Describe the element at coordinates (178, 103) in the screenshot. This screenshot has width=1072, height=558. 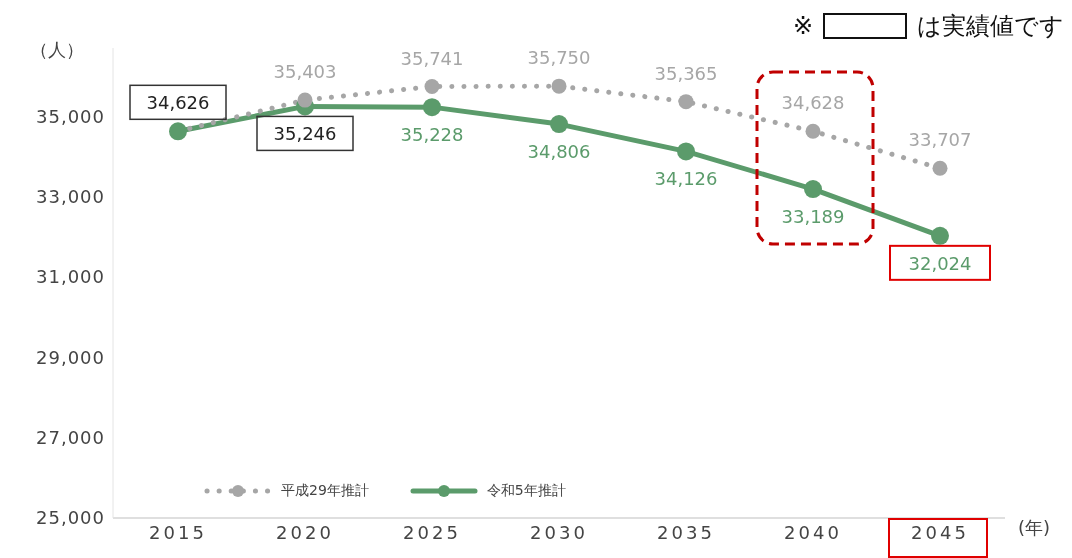
I see `data-label: 34,626` at that location.